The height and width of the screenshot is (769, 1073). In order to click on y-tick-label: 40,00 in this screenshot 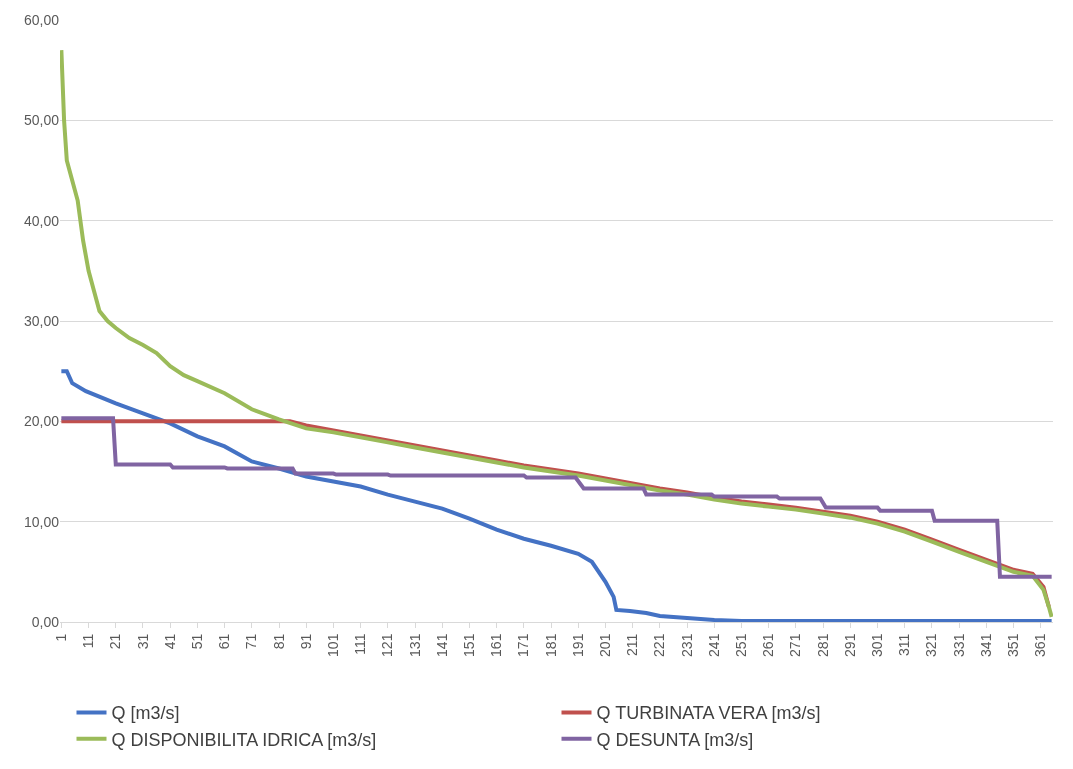, I will do `click(41, 220)`.